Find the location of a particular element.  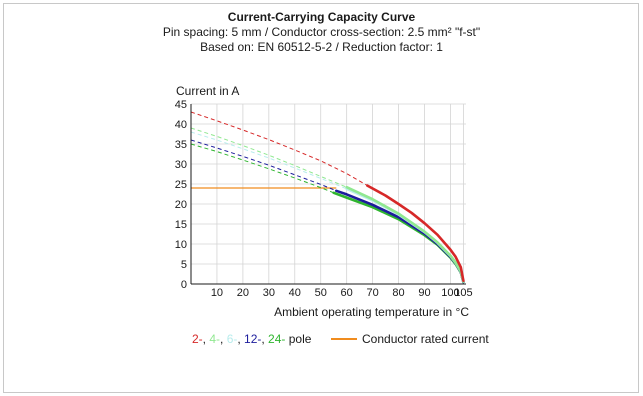

series-2-pole-line is located at coordinates (415, 233).